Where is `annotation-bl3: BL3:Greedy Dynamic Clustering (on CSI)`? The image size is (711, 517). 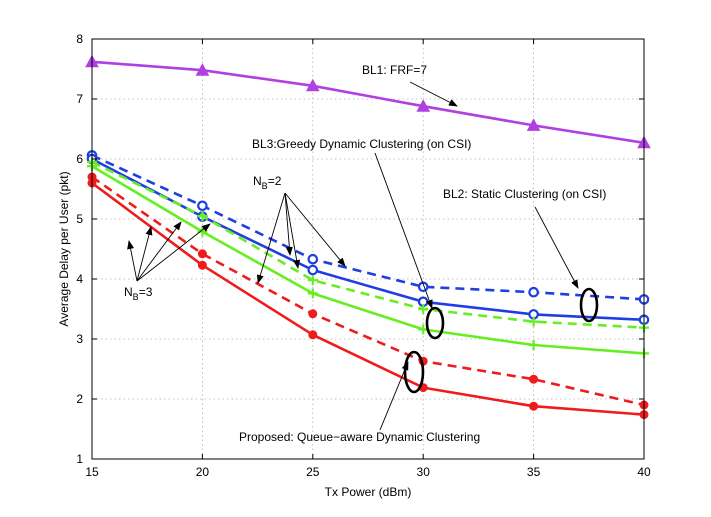
annotation-bl3: BL3:Greedy Dynamic Clustering (on CSI) is located at coordinates (361, 144).